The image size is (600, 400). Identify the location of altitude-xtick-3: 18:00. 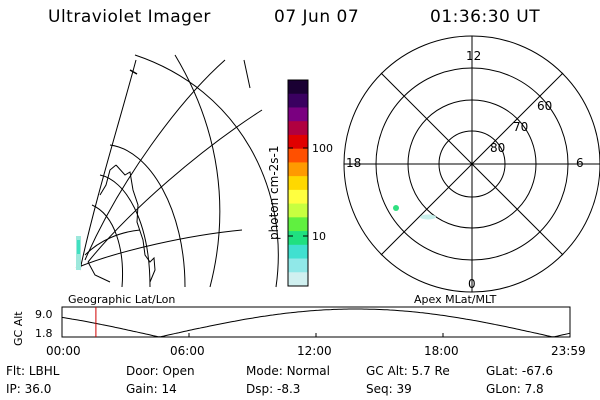
(441, 351).